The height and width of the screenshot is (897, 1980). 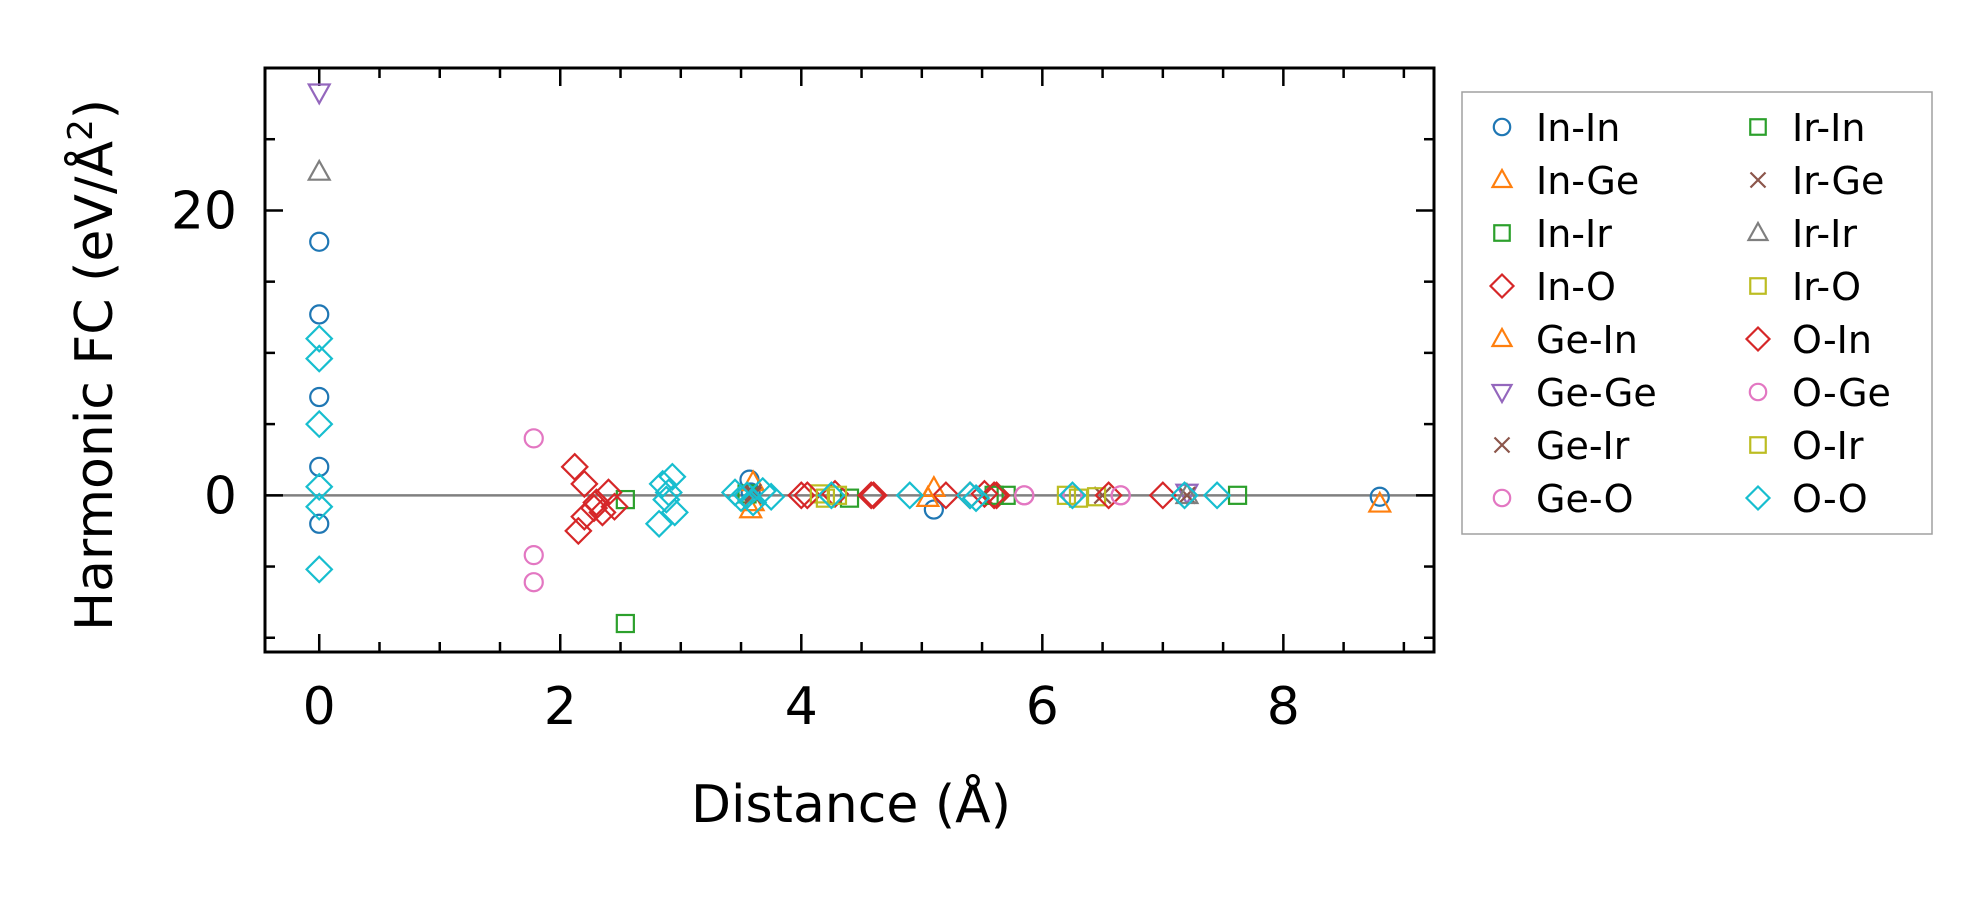 I want to click on y-axis-label-main: Harmonic FC (eV/Å, so click(x=94, y=385).